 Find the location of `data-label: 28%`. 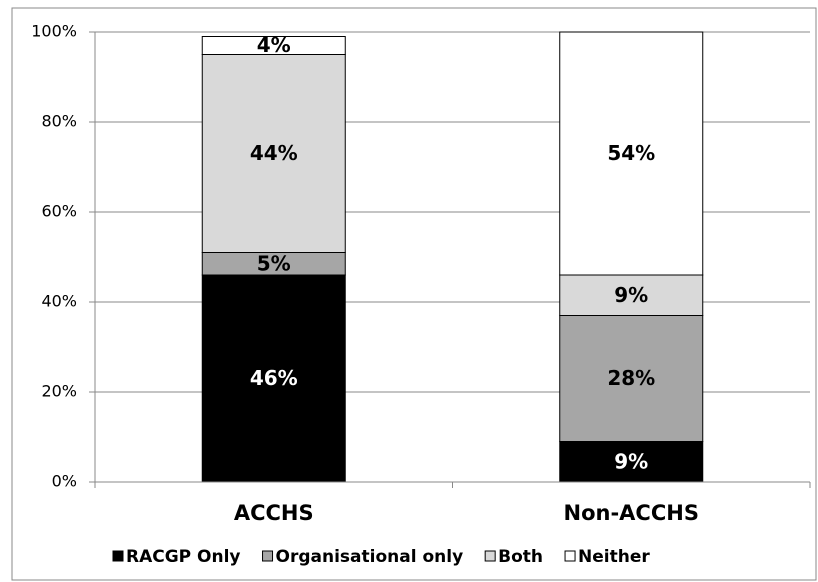

data-label: 28% is located at coordinates (631, 378).